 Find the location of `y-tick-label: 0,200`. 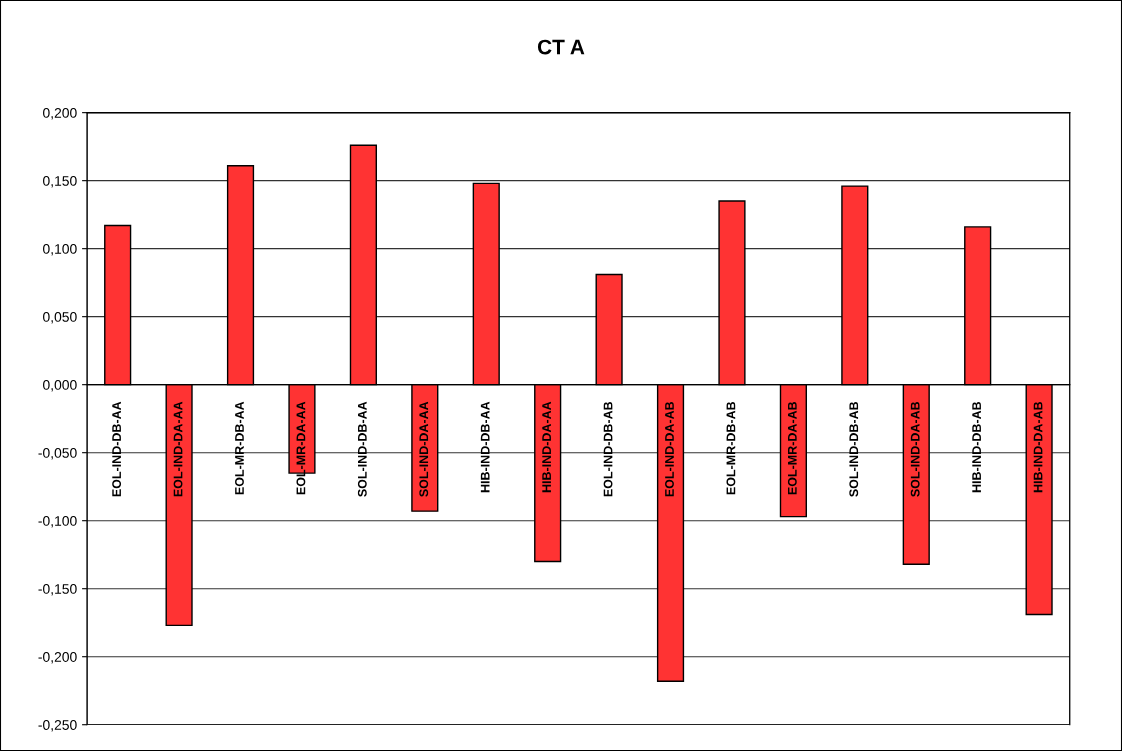

y-tick-label: 0,200 is located at coordinates (60, 113).